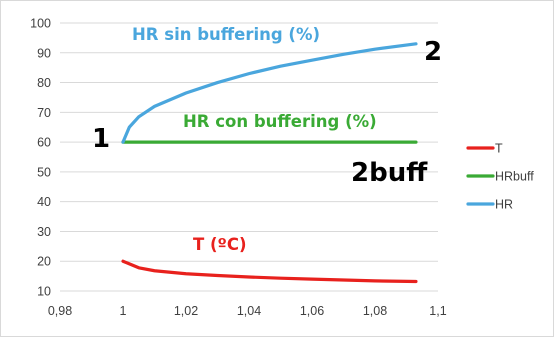 Image resolution: width=554 pixels, height=337 pixels. What do you see at coordinates (44, 262) in the screenshot?
I see `y-tick-label: 20` at bounding box center [44, 262].